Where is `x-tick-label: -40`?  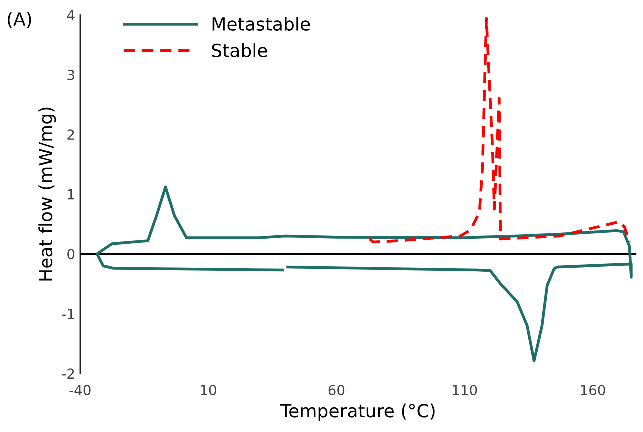
x-tick-label: -40 is located at coordinates (80, 390).